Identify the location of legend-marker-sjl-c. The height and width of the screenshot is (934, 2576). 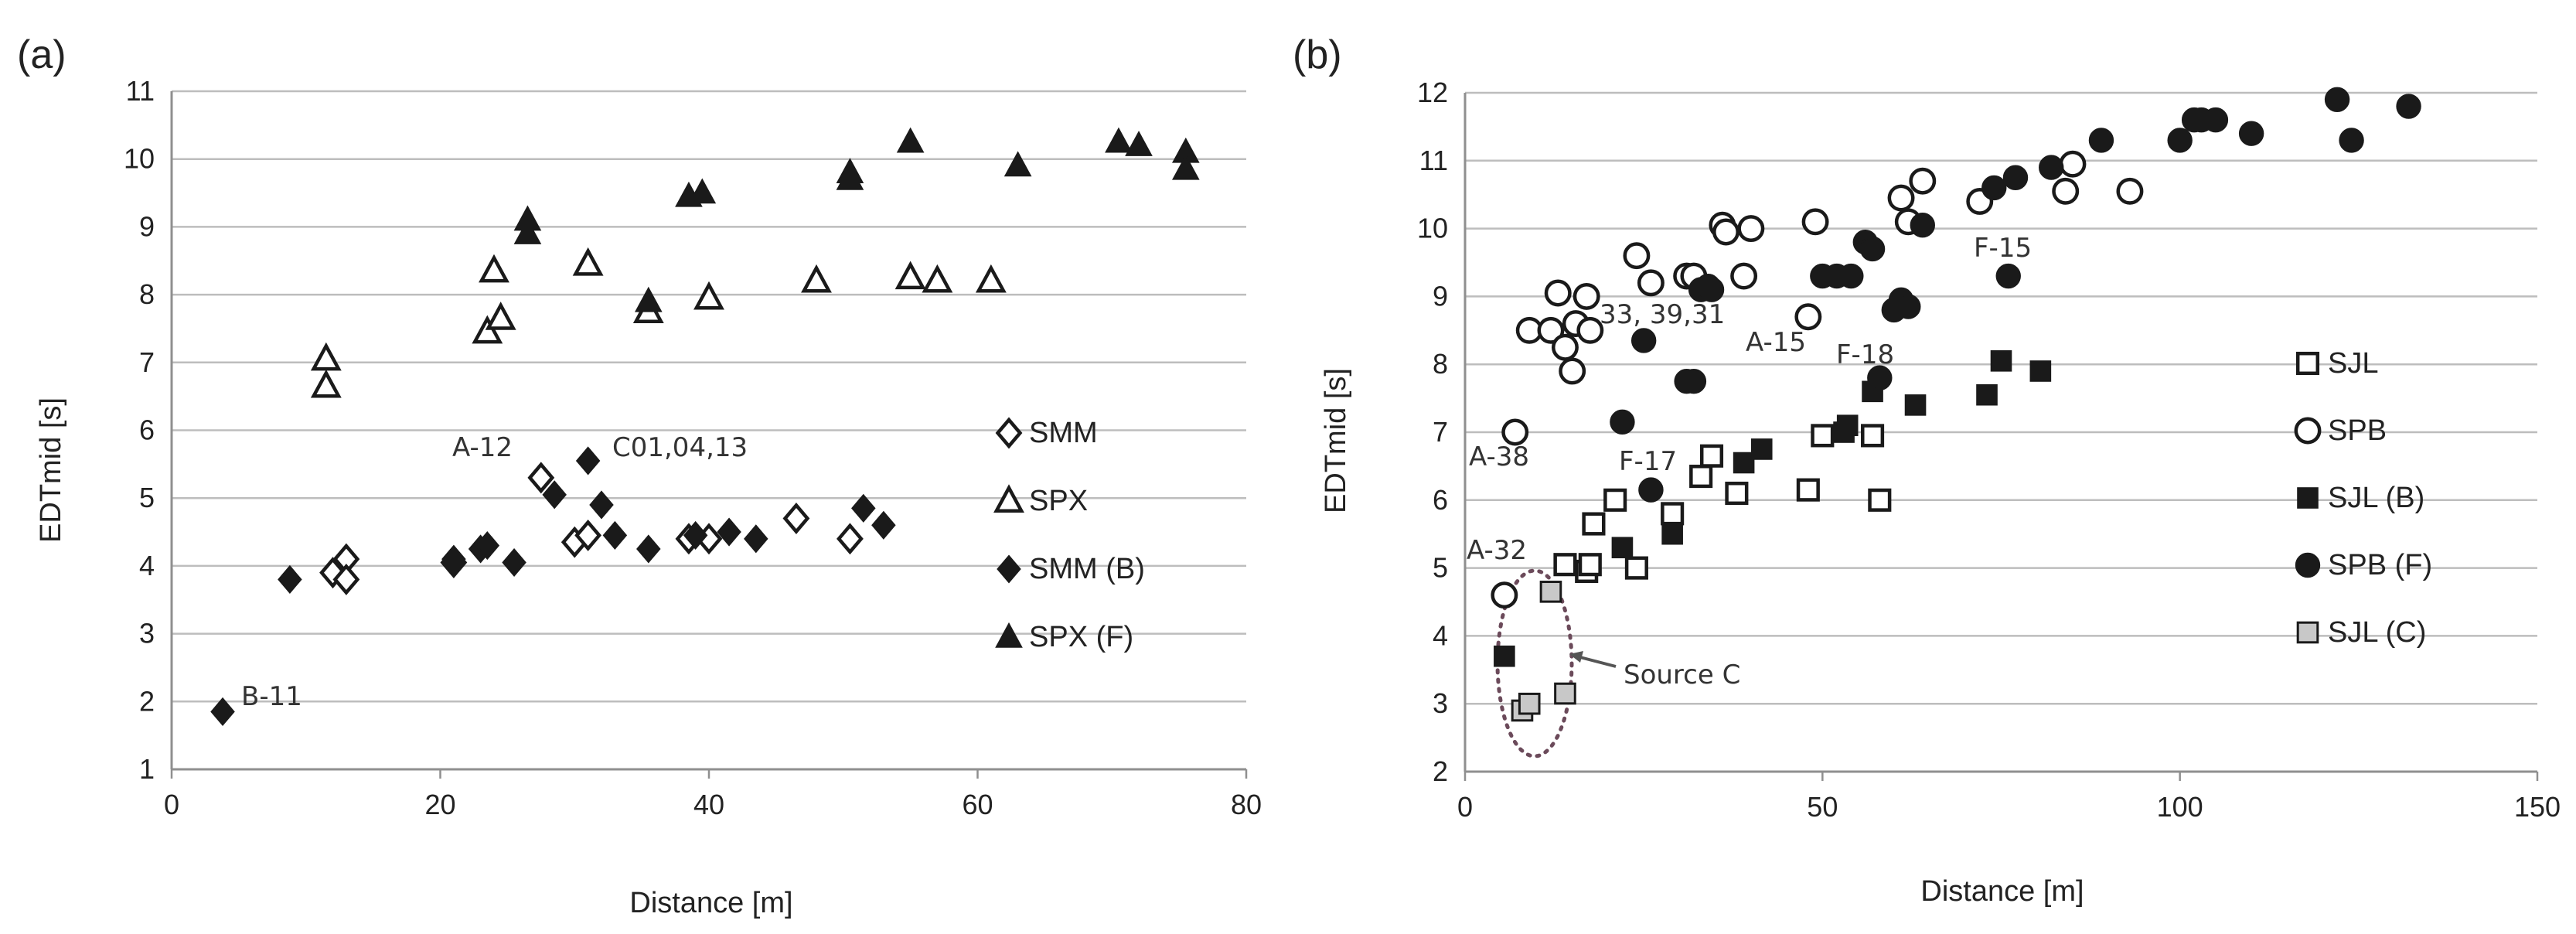
(2307, 632).